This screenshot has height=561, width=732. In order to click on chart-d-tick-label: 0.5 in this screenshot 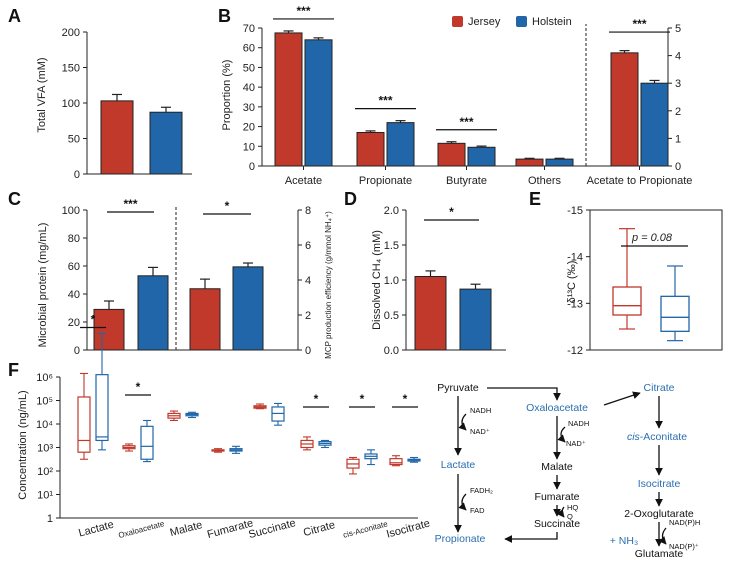, I will do `click(391, 316)`.